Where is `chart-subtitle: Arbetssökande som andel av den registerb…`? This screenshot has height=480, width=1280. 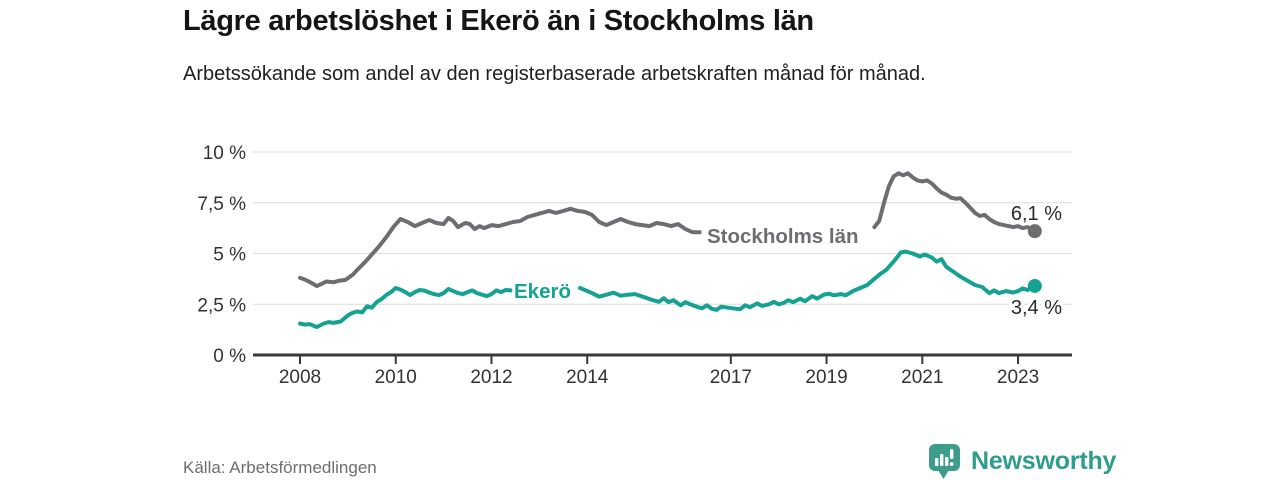
chart-subtitle: Arbetssökande som andel av den registerb… is located at coordinates (554, 74).